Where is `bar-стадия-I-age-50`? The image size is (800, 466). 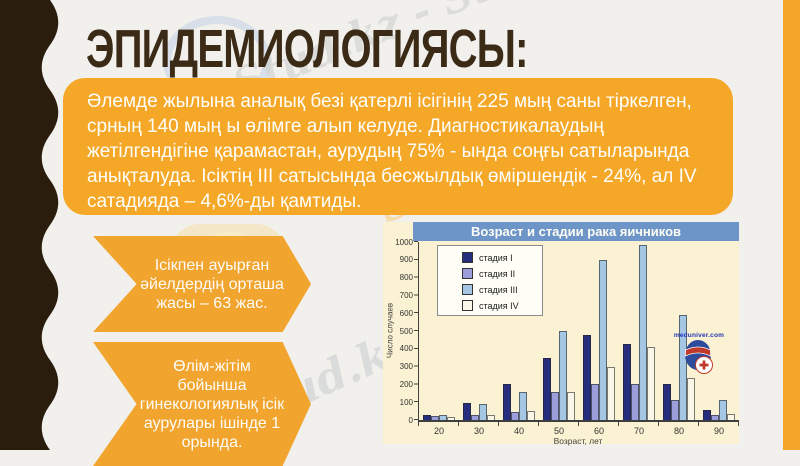 bar-стадия-I-age-50 is located at coordinates (547, 389).